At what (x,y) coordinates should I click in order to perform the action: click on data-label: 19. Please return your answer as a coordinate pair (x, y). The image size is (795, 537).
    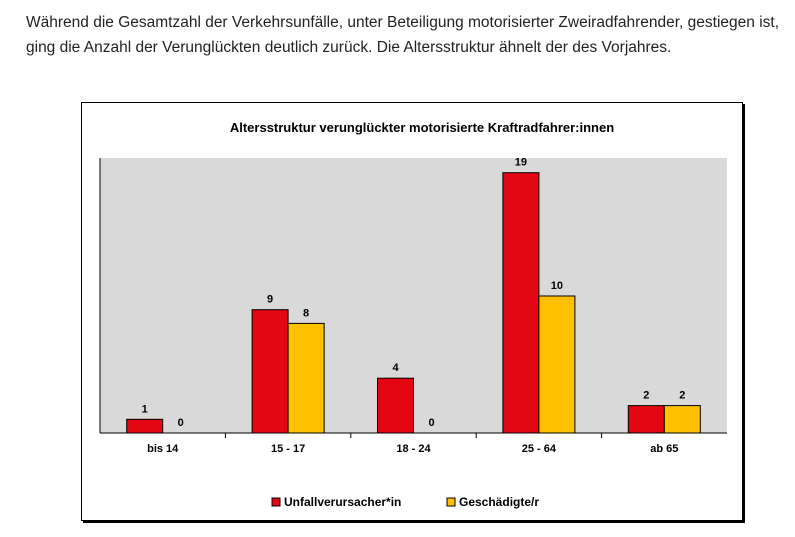
    Looking at the image, I should click on (521, 163).